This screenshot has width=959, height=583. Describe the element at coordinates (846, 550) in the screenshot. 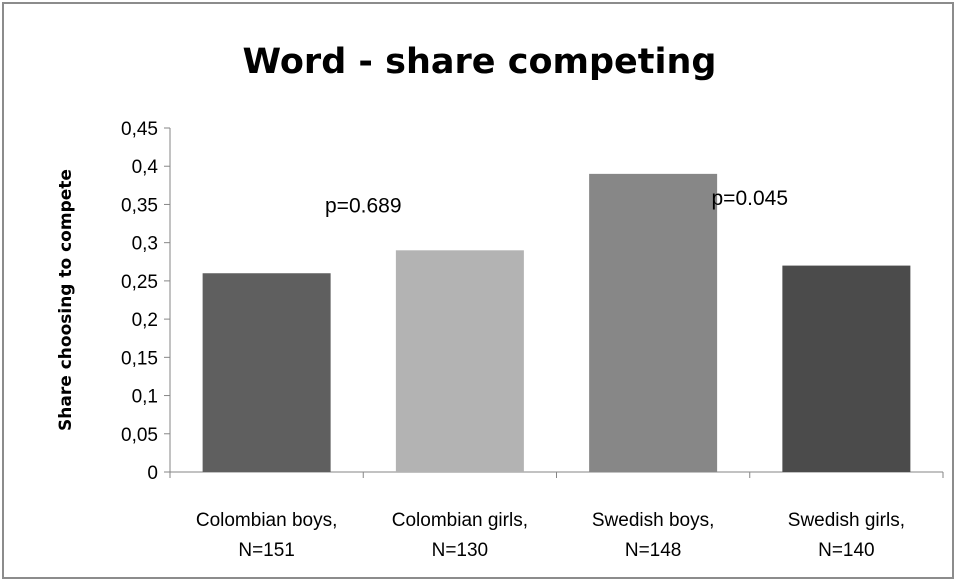

I see `x-category-label: N=140` at that location.